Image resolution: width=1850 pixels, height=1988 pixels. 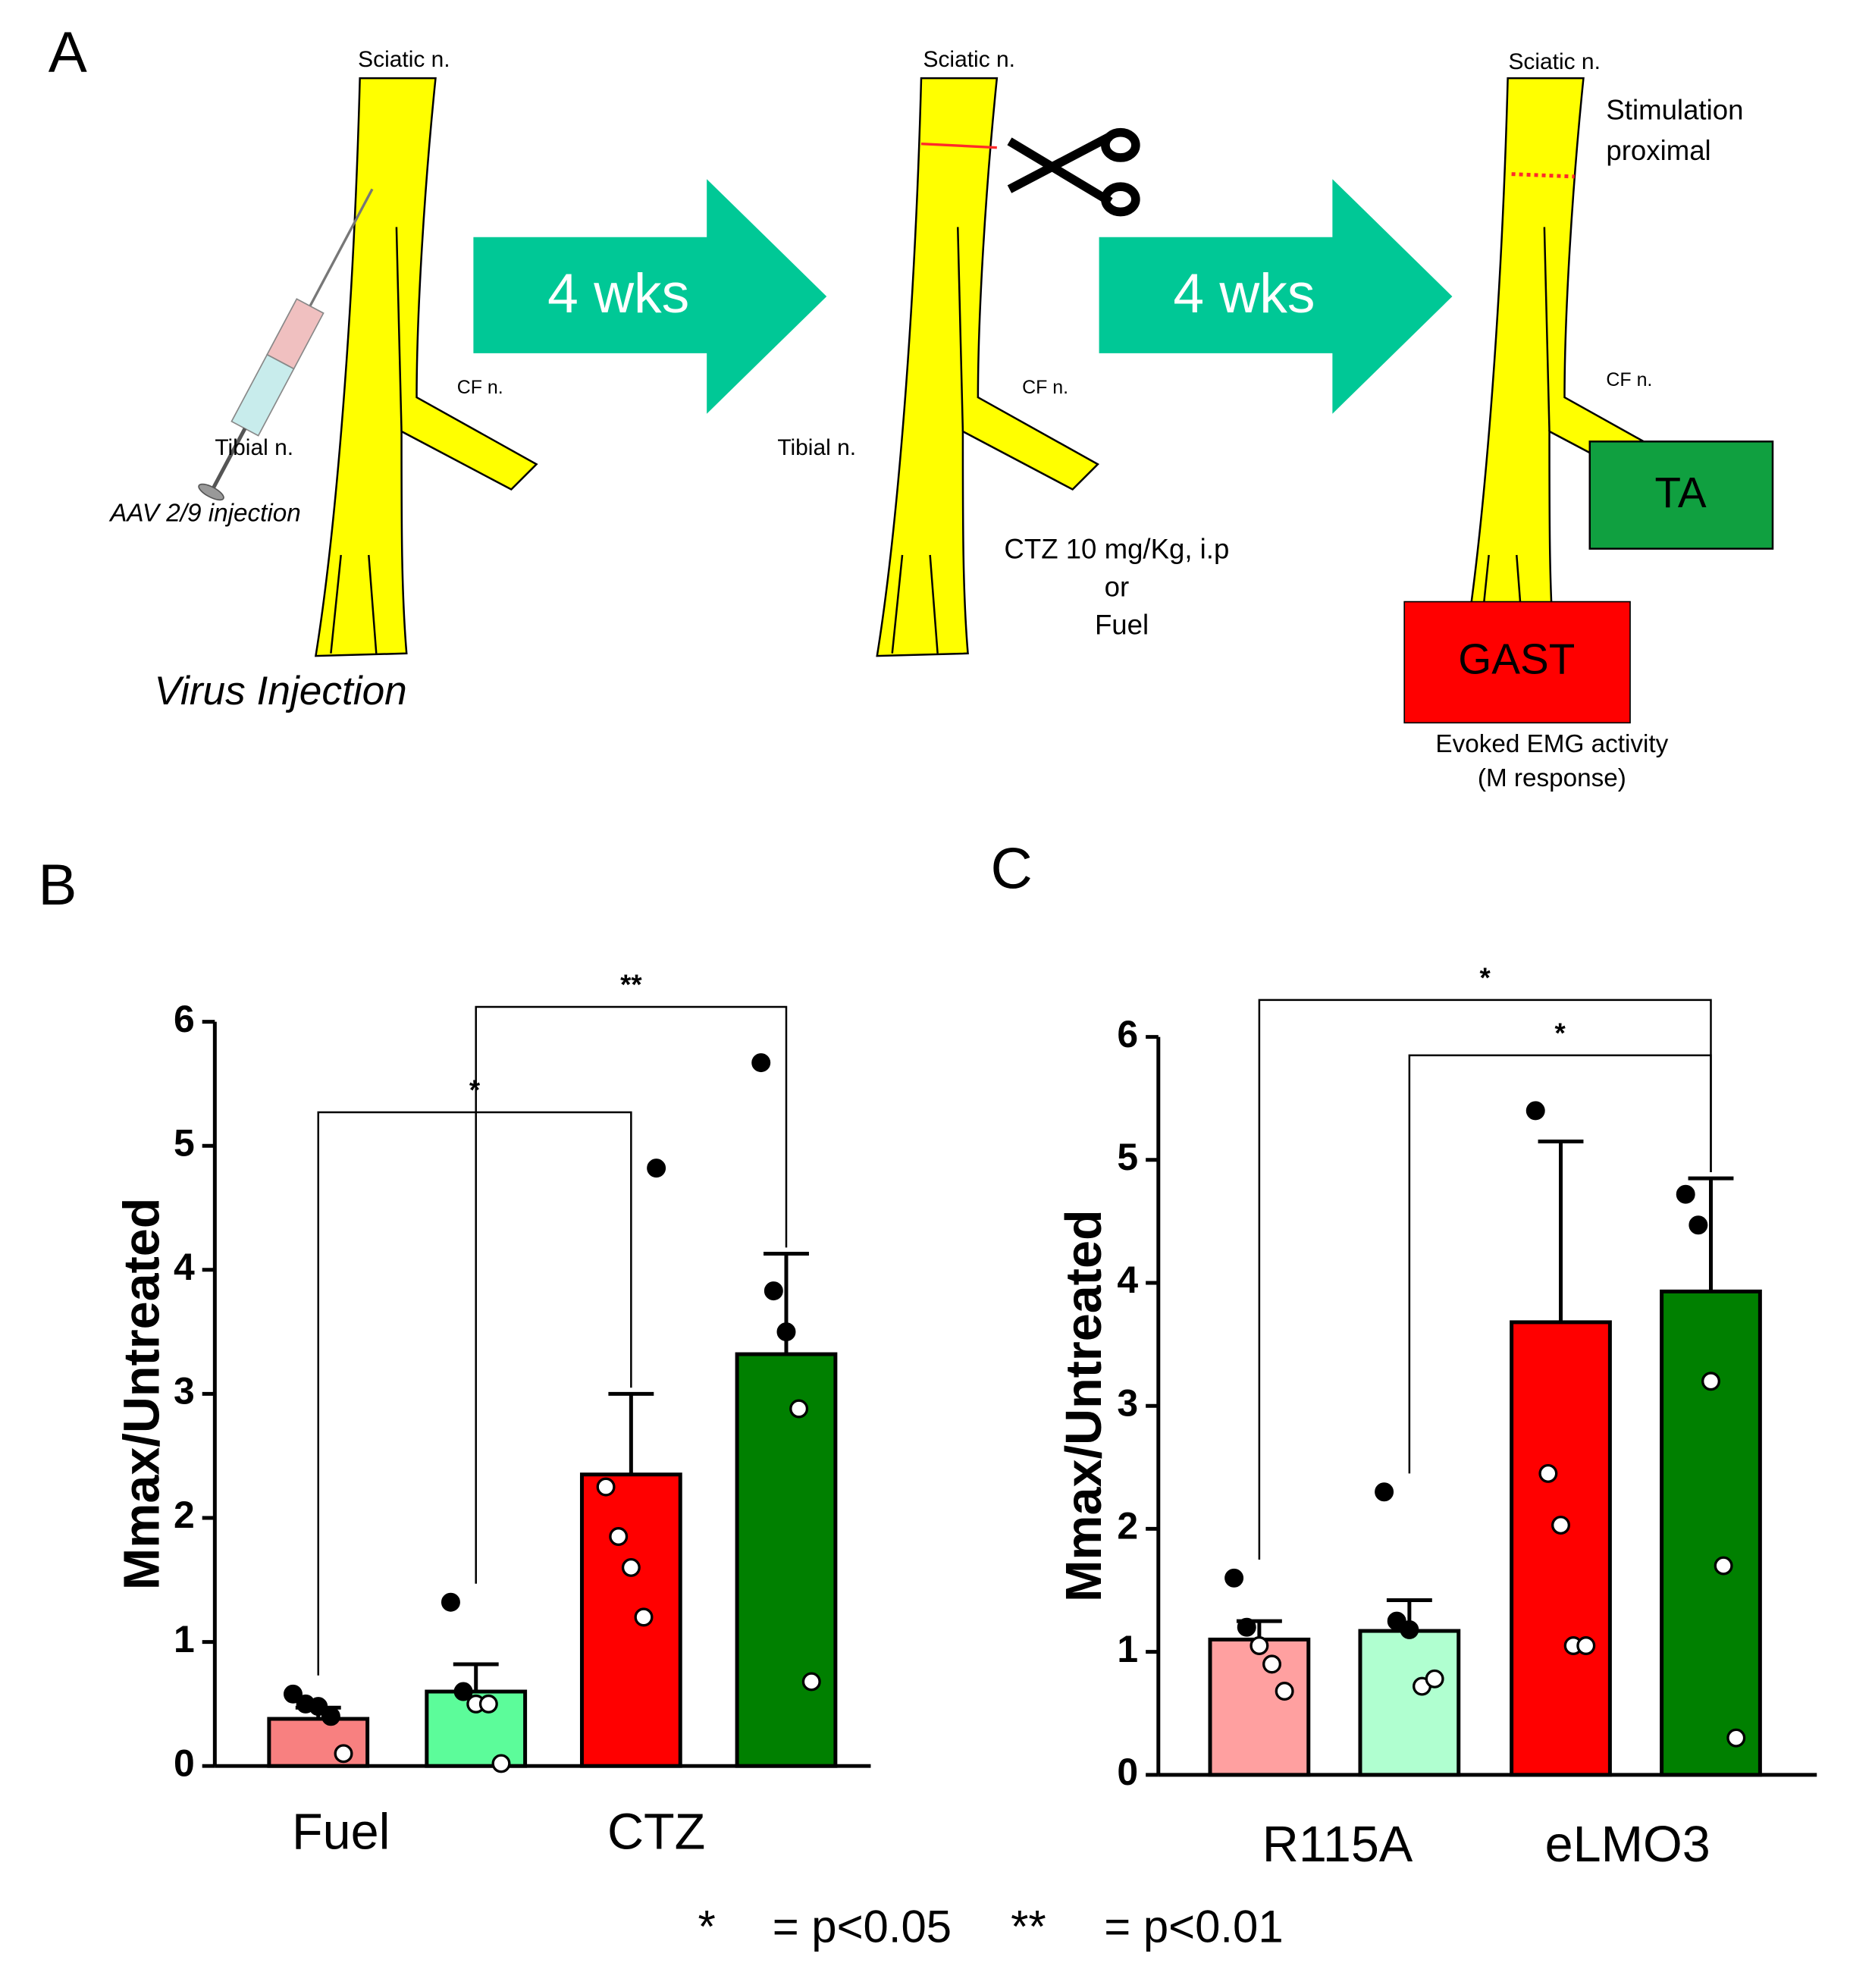 I want to click on treatment-label: Fuel, so click(x=1122, y=625).